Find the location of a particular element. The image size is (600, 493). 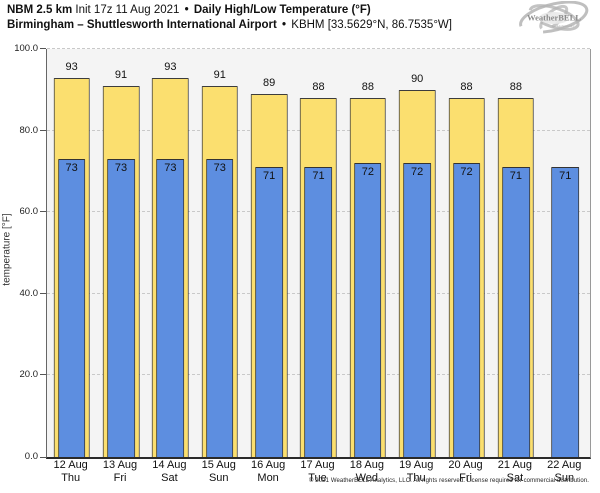

x-tick-label: 17 Aug Tue is located at coordinates (317, 471).